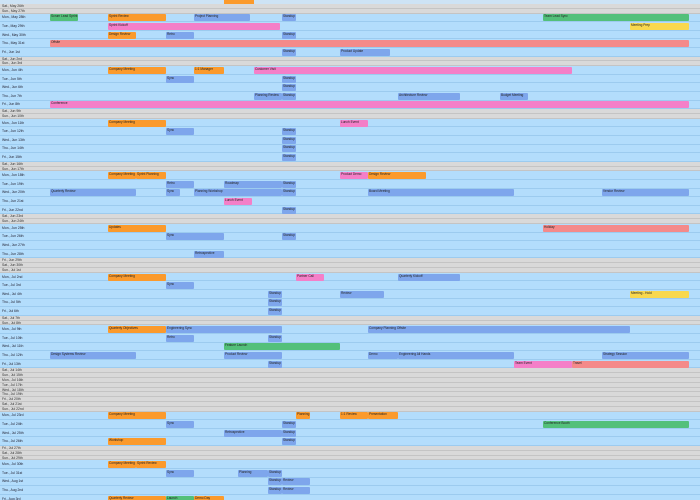 The height and width of the screenshot is (500, 700). What do you see at coordinates (350, 277) in the screenshot?
I see `day-row: Mon., Jul 2nd` at bounding box center [350, 277].